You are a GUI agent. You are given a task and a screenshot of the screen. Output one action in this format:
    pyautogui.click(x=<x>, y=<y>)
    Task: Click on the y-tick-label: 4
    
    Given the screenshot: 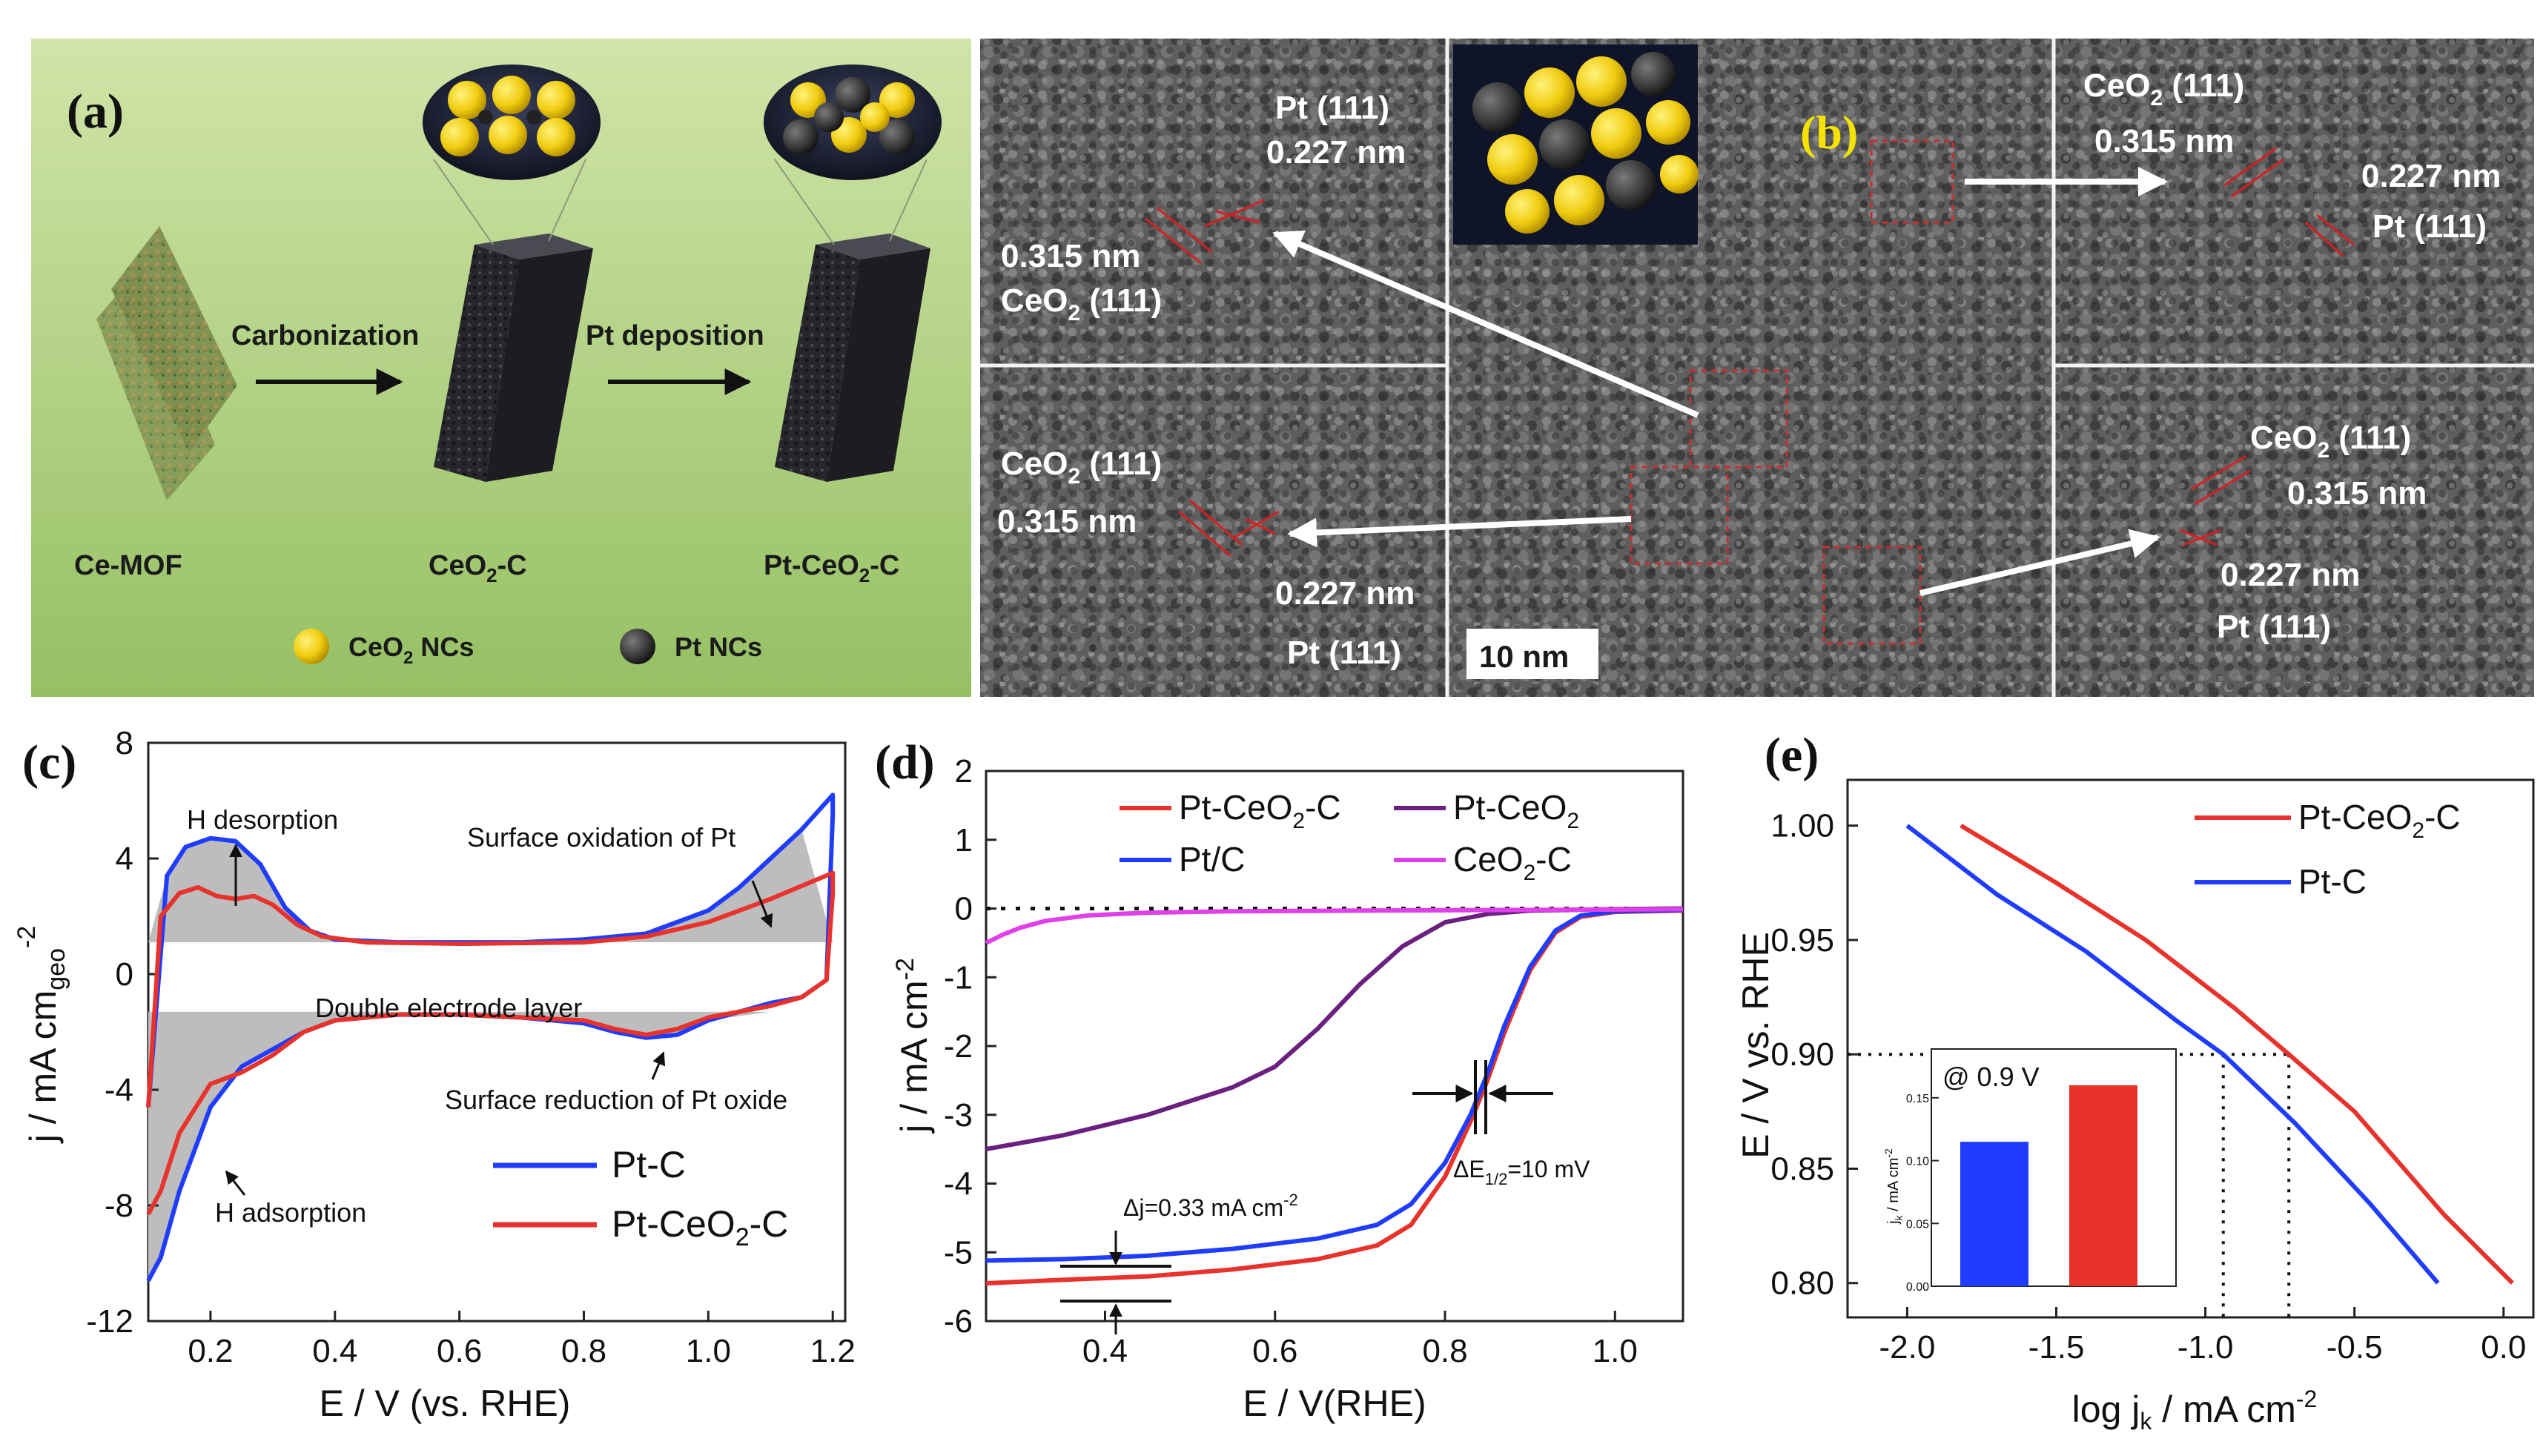 What is the action you would take?
    pyautogui.click(x=124, y=859)
    